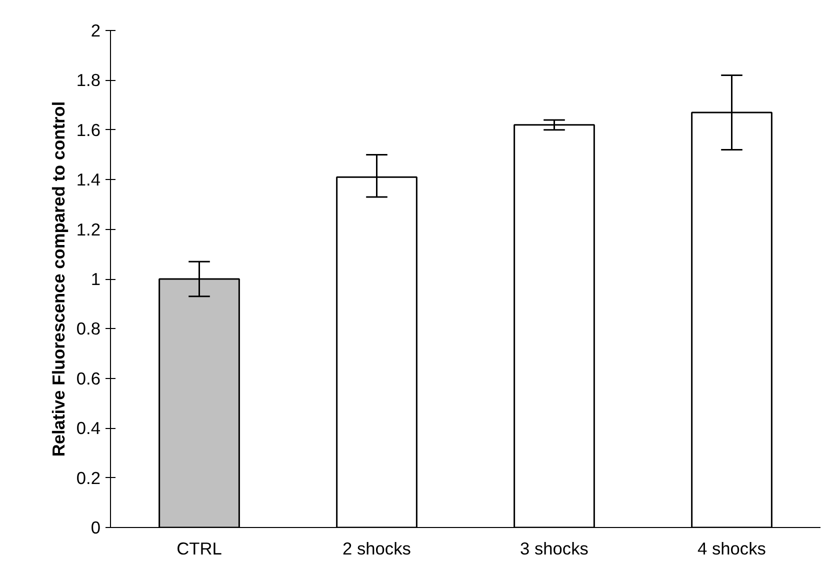  I want to click on x-tick-label: 3 shocks, so click(554, 548).